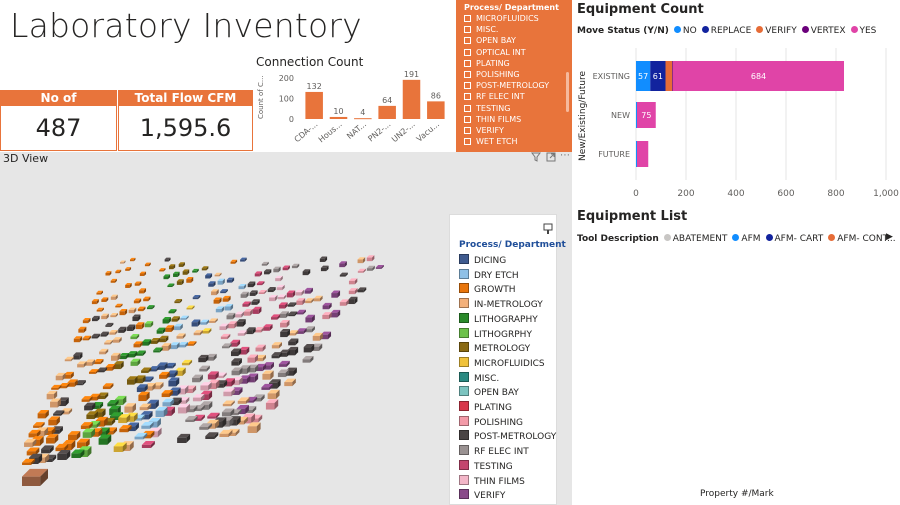  I want to click on legend-item-label: NO, so click(689, 31).